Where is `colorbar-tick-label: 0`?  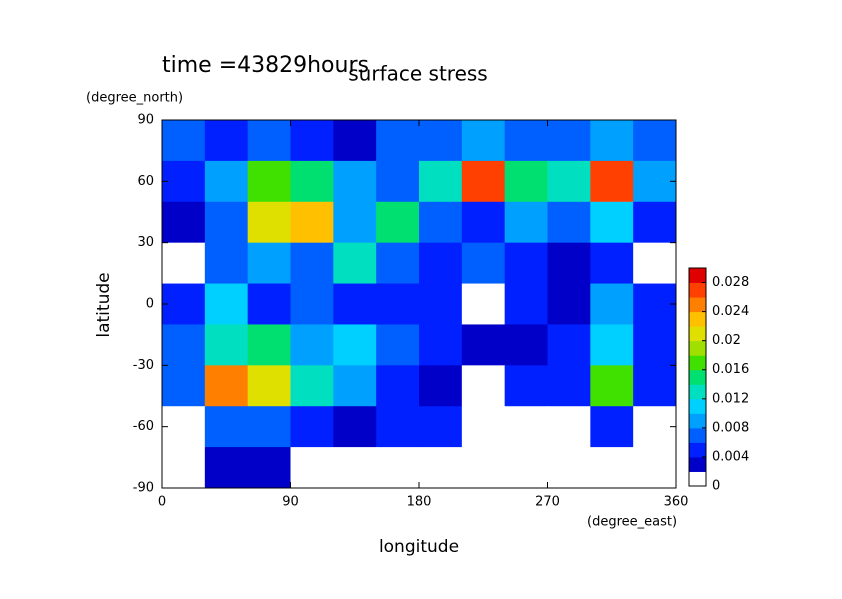
colorbar-tick-label: 0 is located at coordinates (716, 486).